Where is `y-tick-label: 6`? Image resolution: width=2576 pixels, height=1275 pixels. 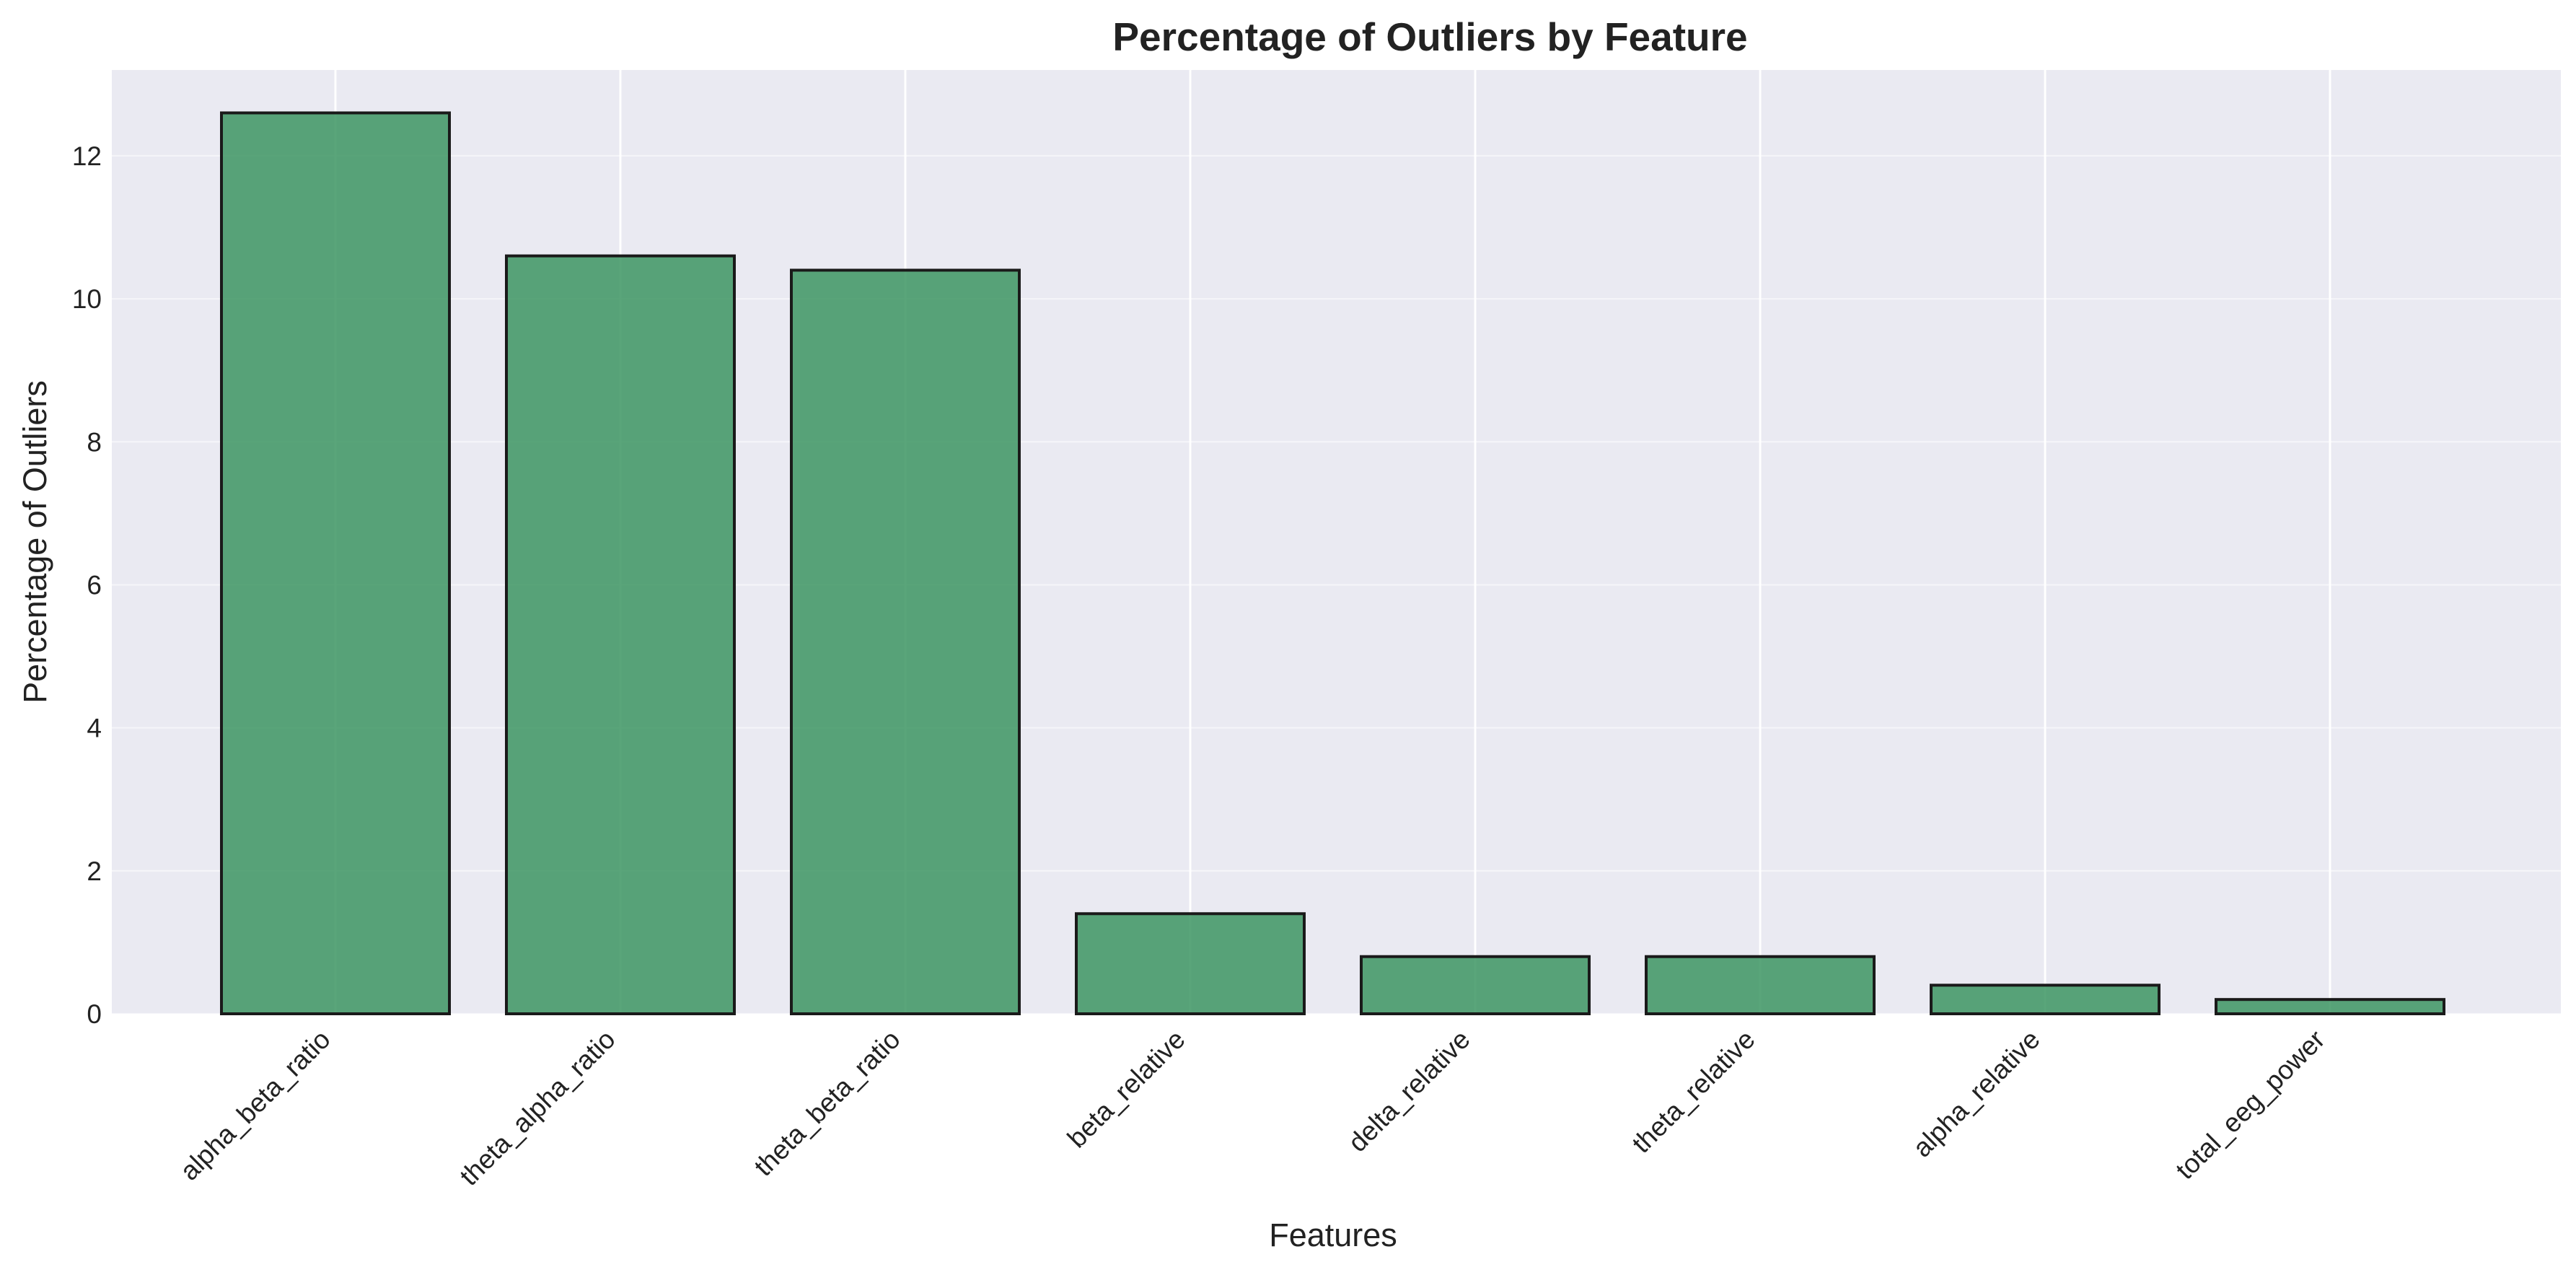 y-tick-label: 6 is located at coordinates (94, 585).